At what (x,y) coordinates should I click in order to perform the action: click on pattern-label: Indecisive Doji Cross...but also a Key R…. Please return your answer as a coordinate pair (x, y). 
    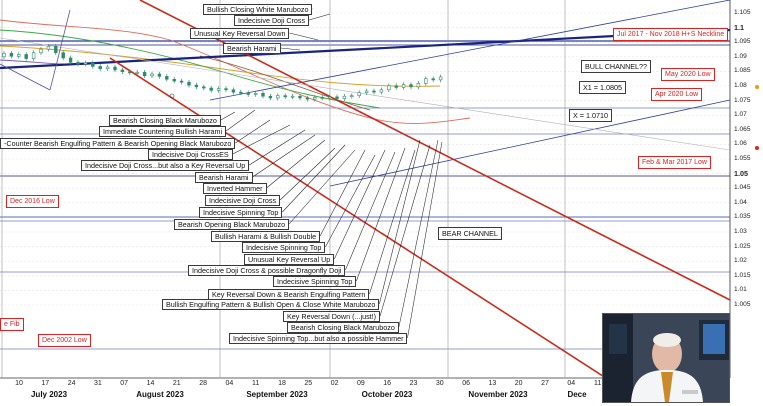
    Looking at the image, I should click on (165, 165).